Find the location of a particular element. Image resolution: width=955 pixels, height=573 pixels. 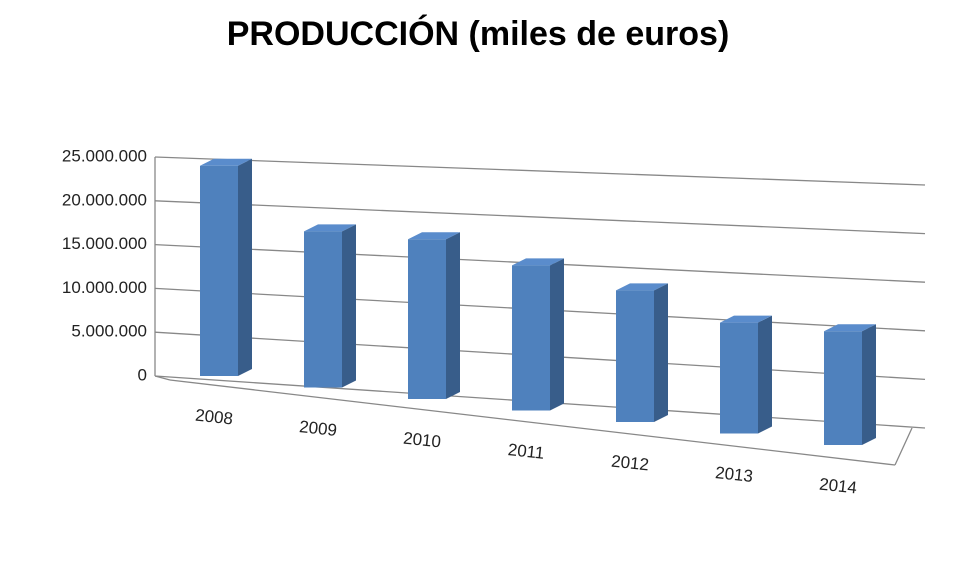

x-tick-label: 2008 is located at coordinates (214, 417).